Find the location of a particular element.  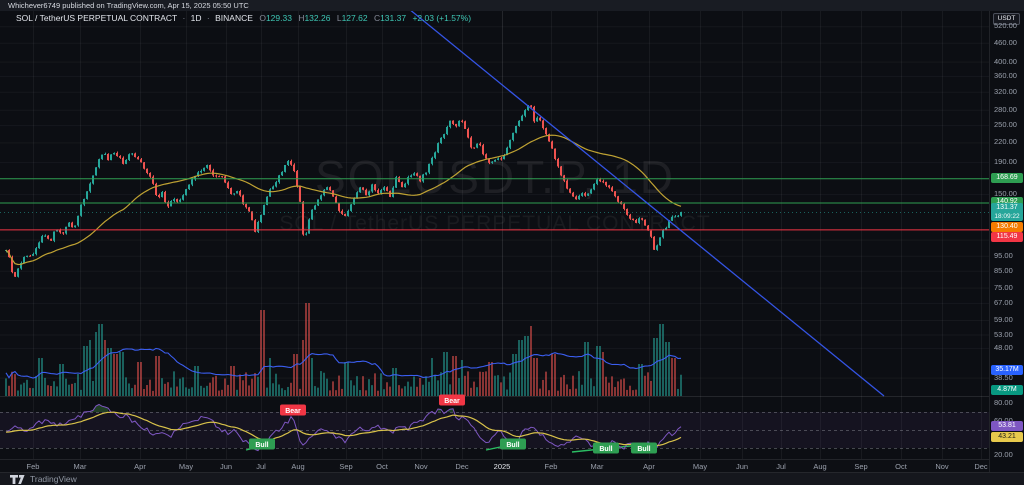

change-value: +2.03 (+1.57%) is located at coordinates (442, 18).